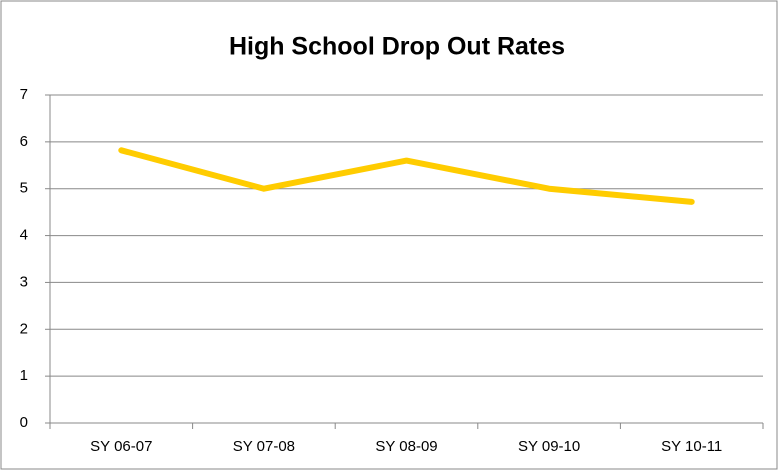  Describe the element at coordinates (24, 375) in the screenshot. I see `y-tick-label: 1` at that location.